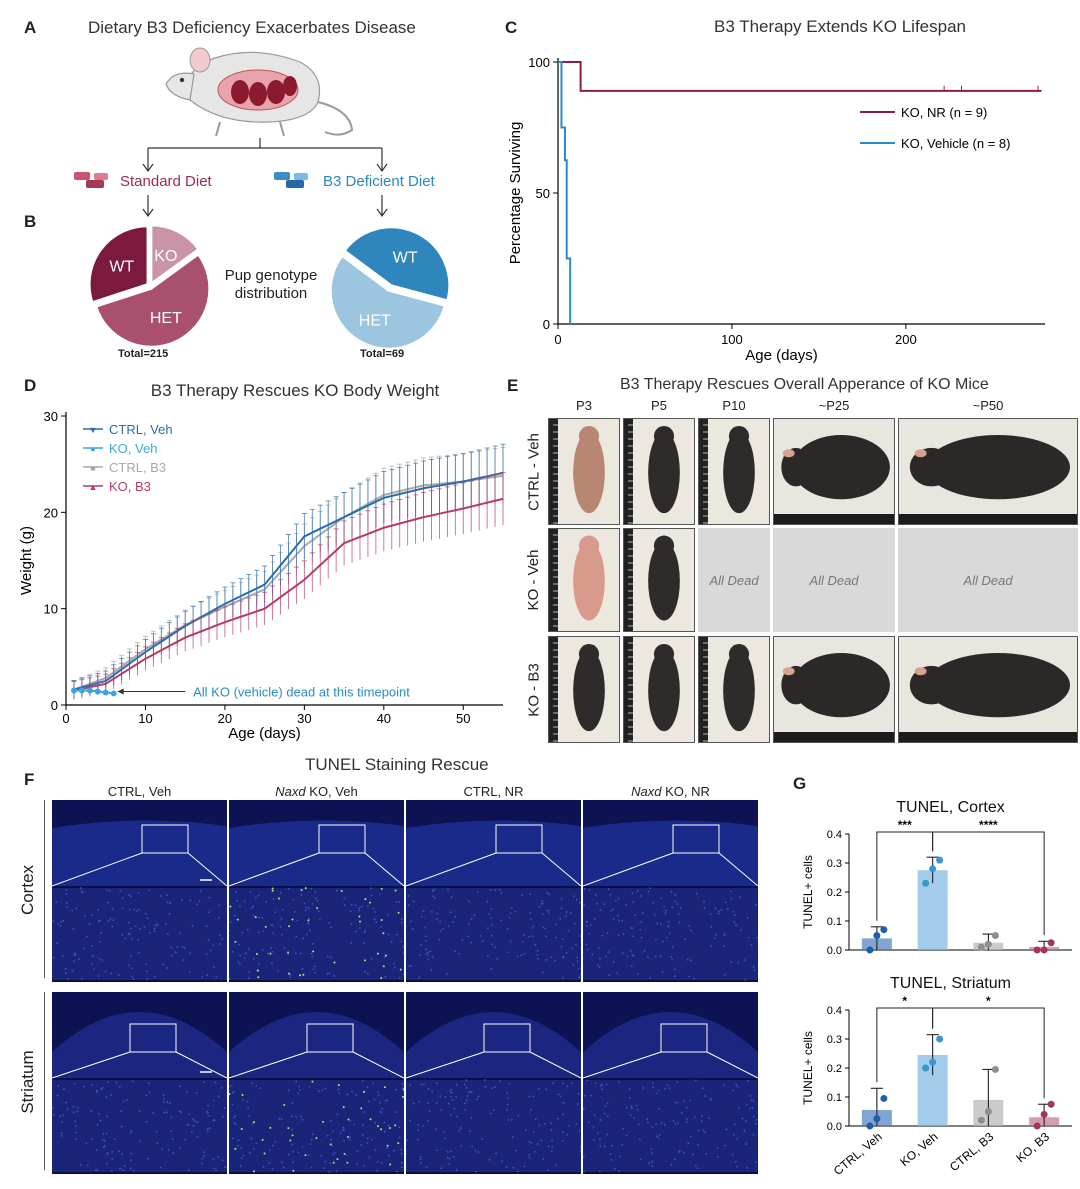 The width and height of the screenshot is (1080, 1189). I want to click on chart-title: B3 Therapy Extends KO Lifespan, so click(840, 26).